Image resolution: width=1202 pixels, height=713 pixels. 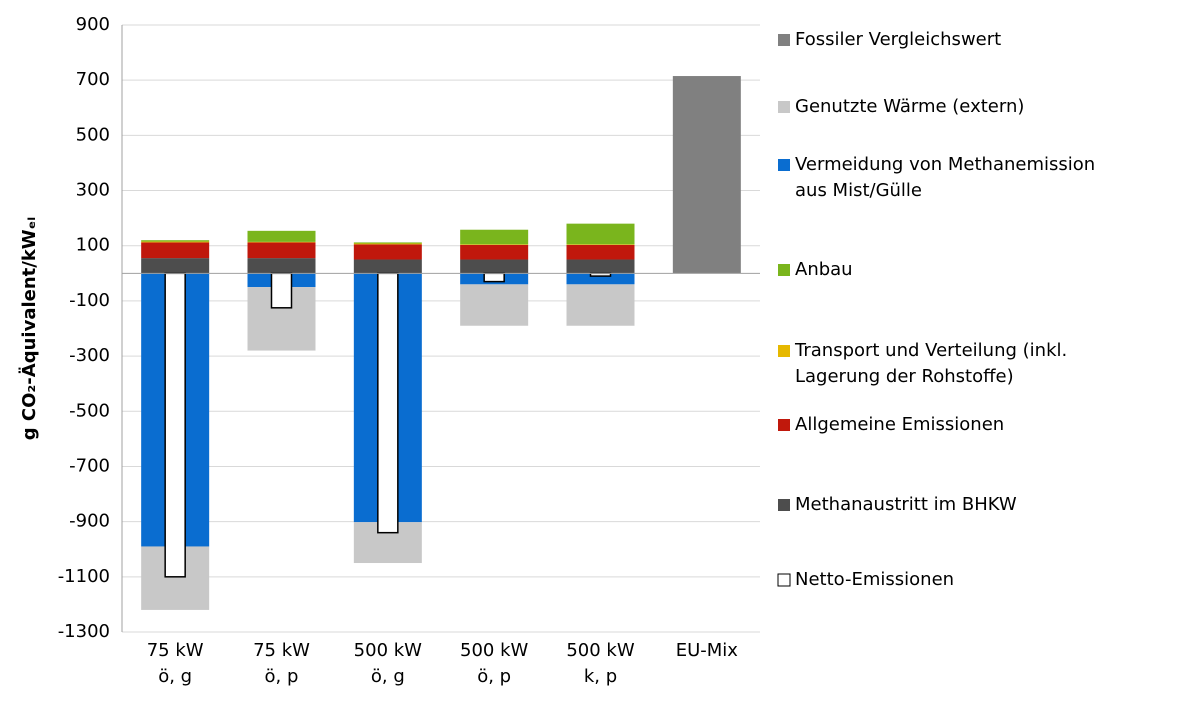 What do you see at coordinates (84, 631) in the screenshot?
I see `y-tick-label: -1300` at bounding box center [84, 631].